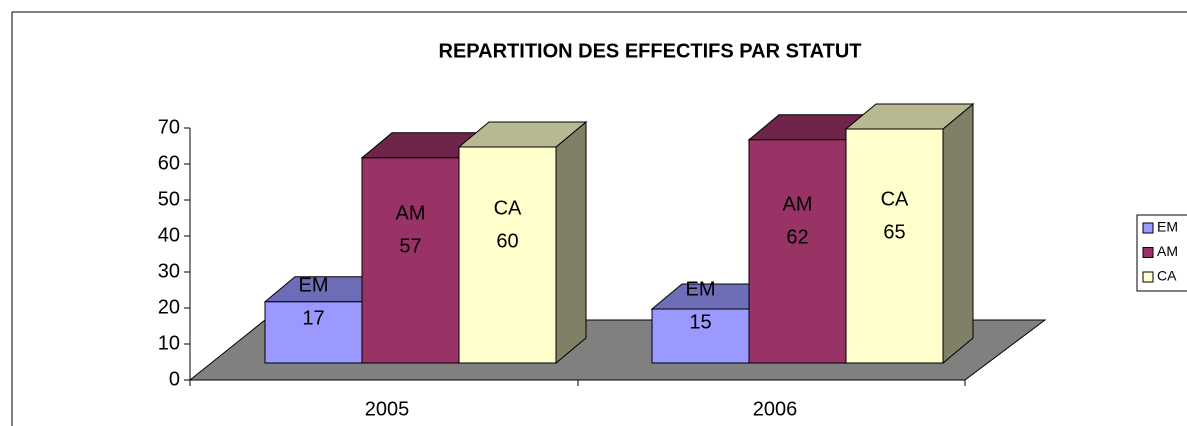  Describe the element at coordinates (387, 409) in the screenshot. I see `x-tick-label: 2005` at that location.